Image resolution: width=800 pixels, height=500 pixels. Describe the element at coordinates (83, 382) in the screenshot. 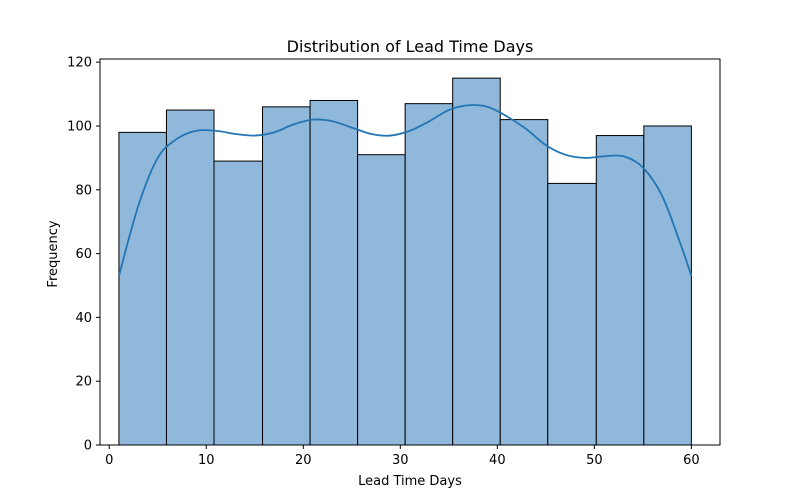

I see `y-tick-label-20: 20` at that location.